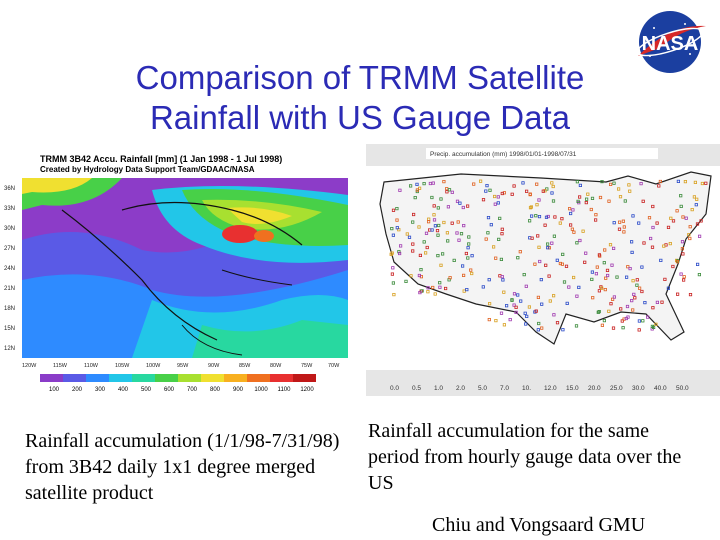  Describe the element at coordinates (9, 269) in the screenshot. I see `y-tick: 24N` at that location.